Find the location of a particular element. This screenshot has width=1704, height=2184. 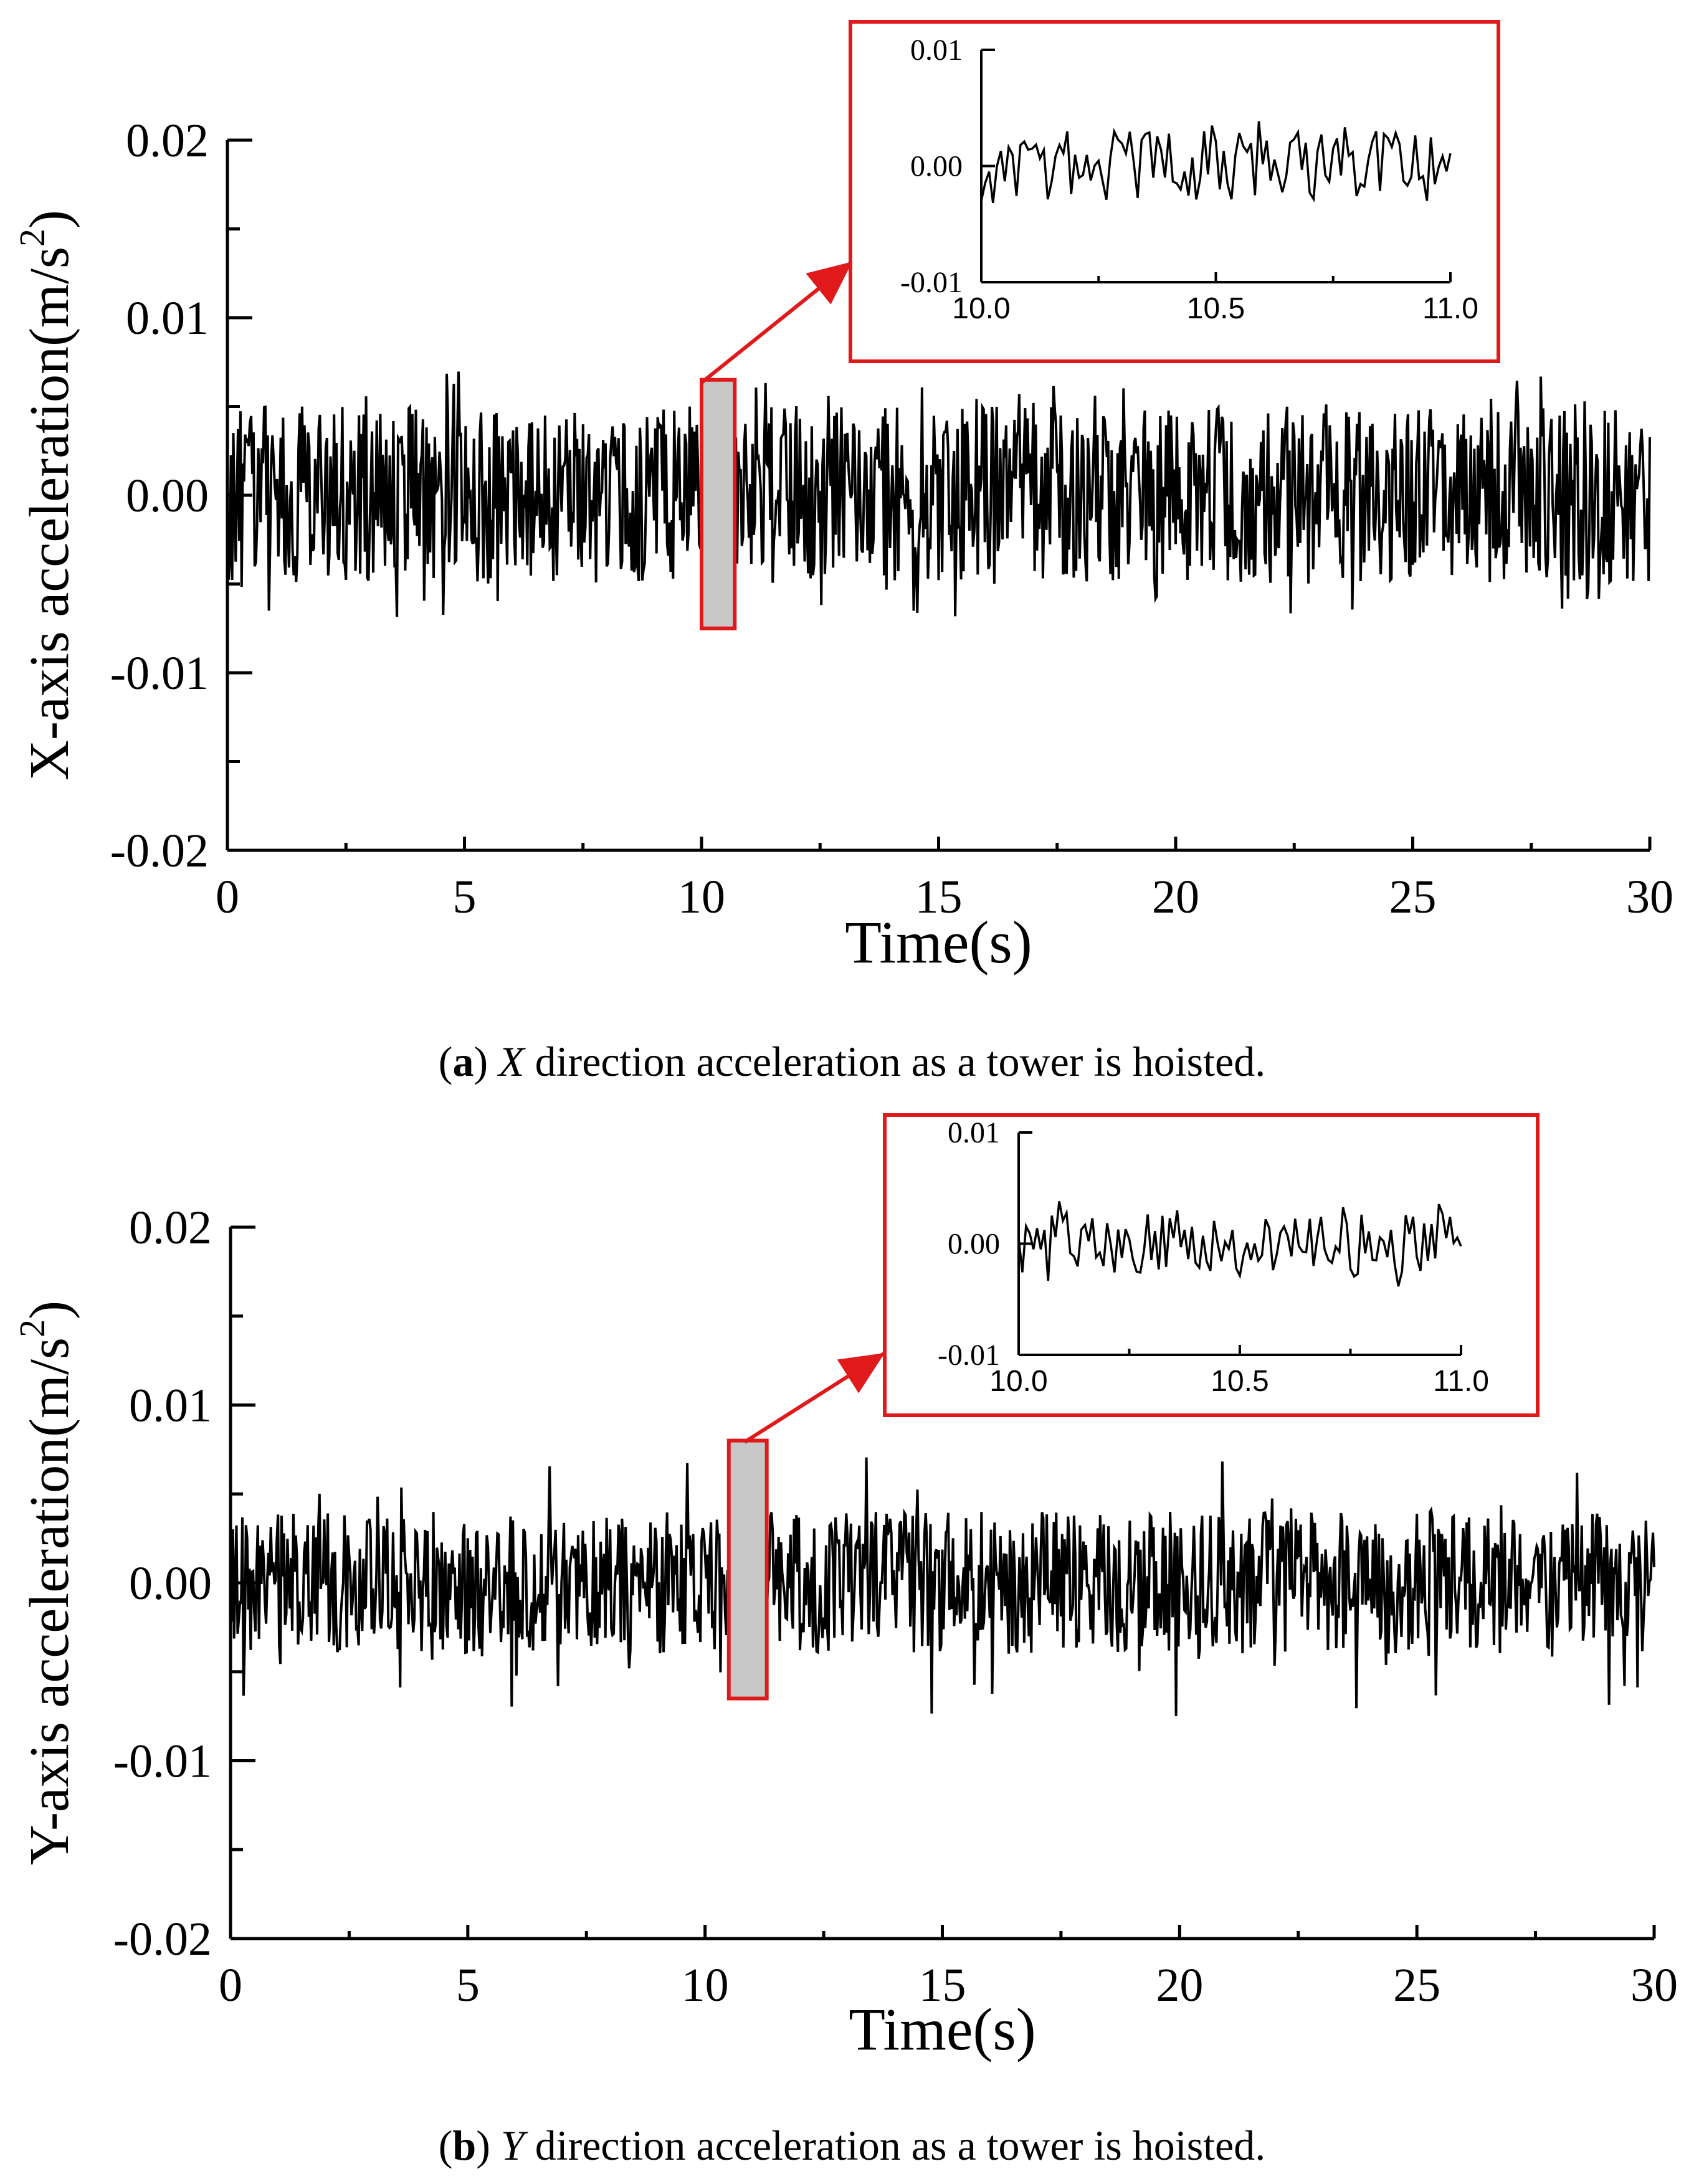

caption-b-label: b is located at coordinates (464, 2145).